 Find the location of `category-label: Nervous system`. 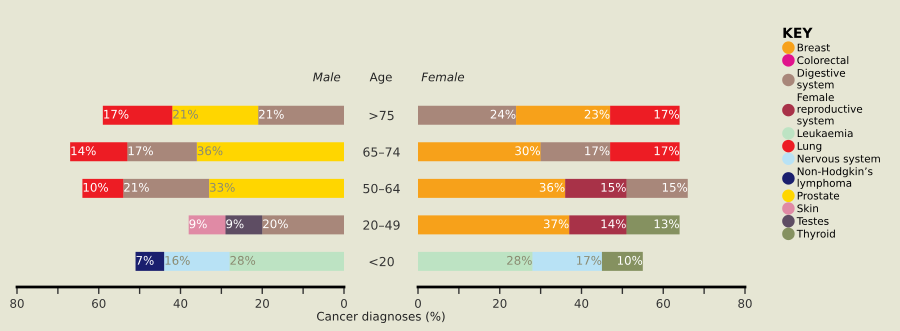

category-label: Nervous system is located at coordinates (839, 159).